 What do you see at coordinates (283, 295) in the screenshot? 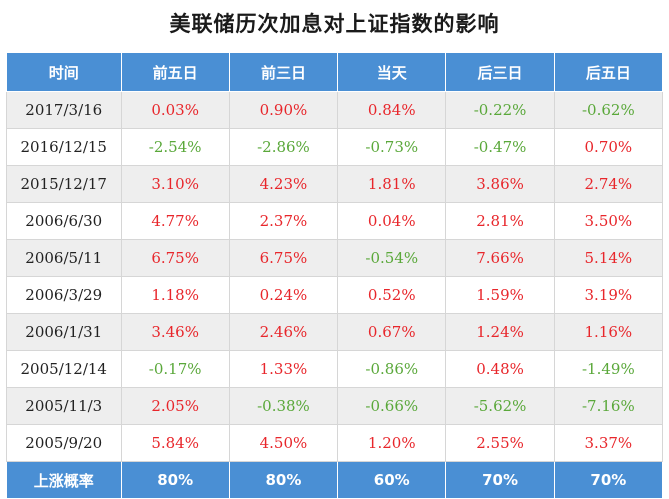
I see `change-cell: 0.24%` at bounding box center [283, 295].